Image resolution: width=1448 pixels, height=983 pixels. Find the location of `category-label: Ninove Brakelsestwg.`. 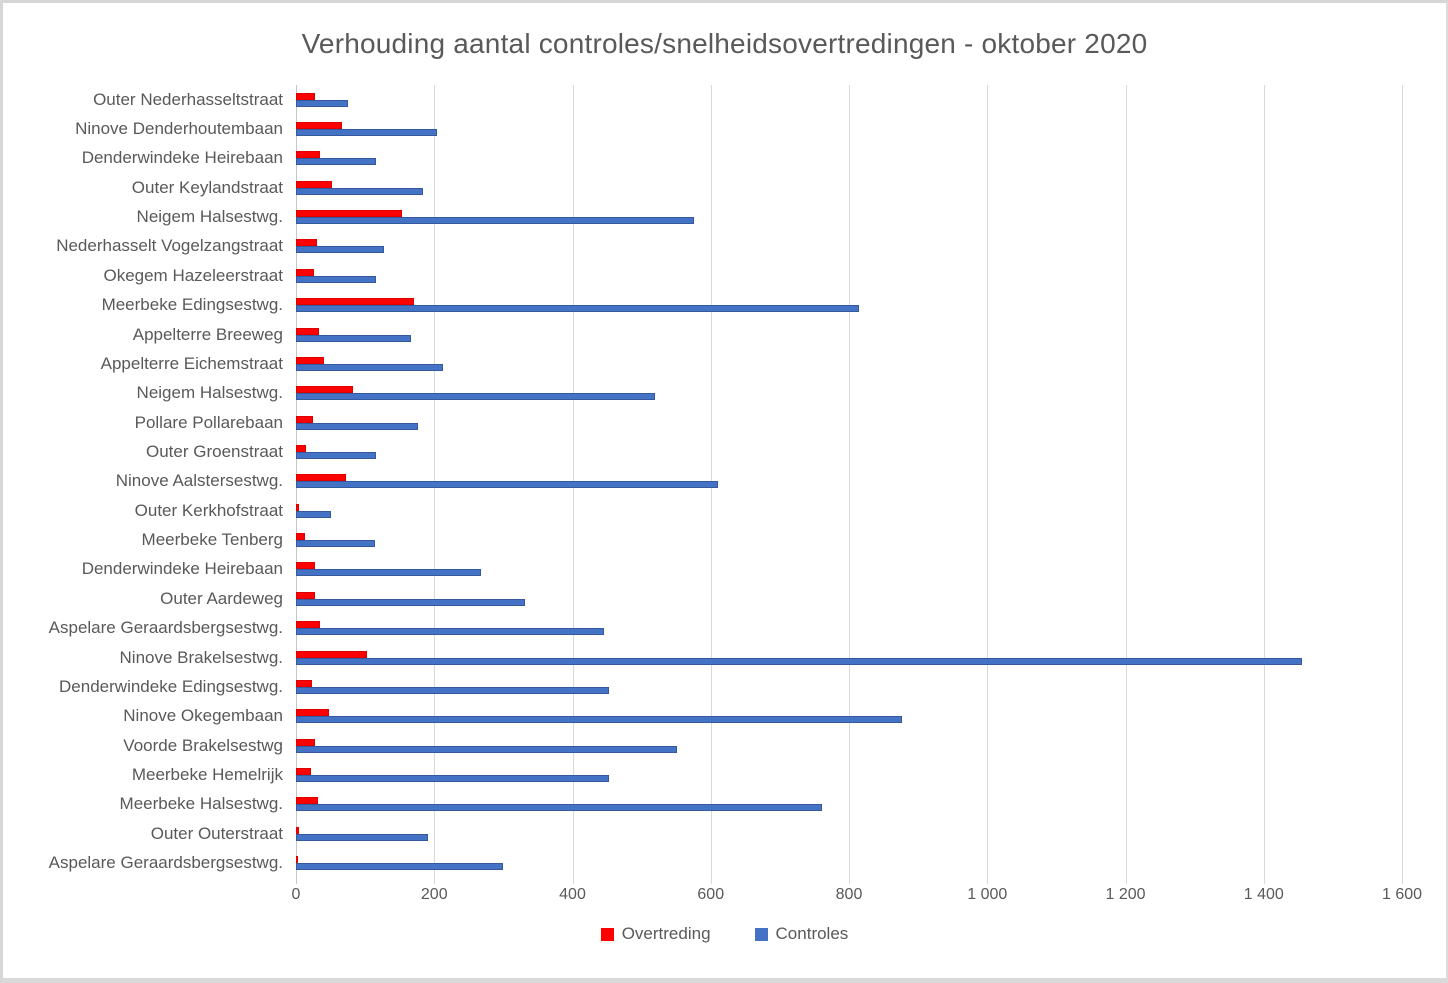

category-label: Ninove Brakelsestwg. is located at coordinates (201, 657).